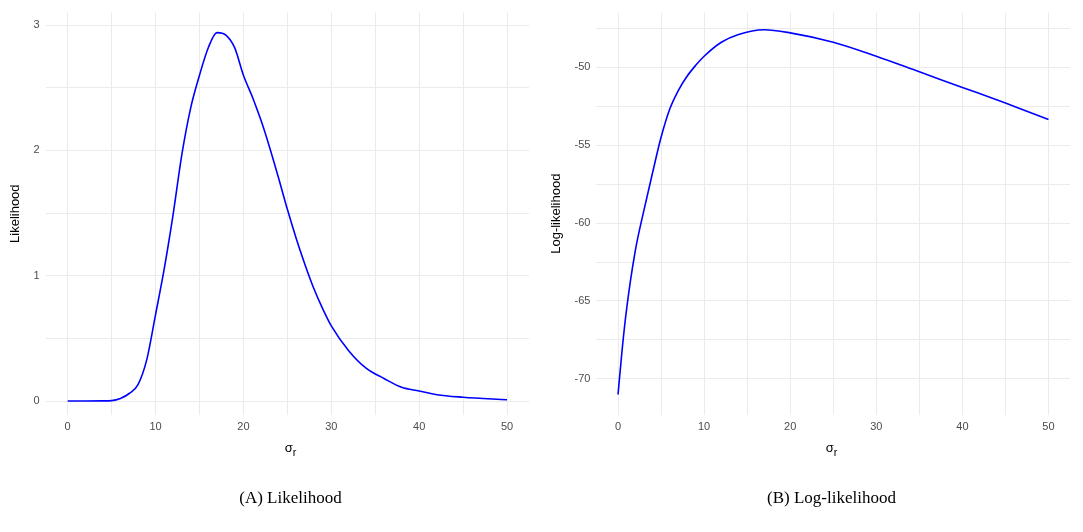 The width and height of the screenshot is (1083, 532). Describe the element at coordinates (36, 274) in the screenshot. I see `y-tick-label: 1` at that location.